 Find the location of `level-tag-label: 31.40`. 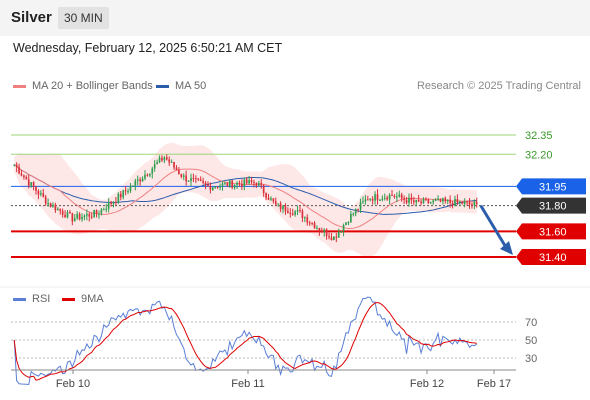

level-tag-label: 31.40 is located at coordinates (553, 258).